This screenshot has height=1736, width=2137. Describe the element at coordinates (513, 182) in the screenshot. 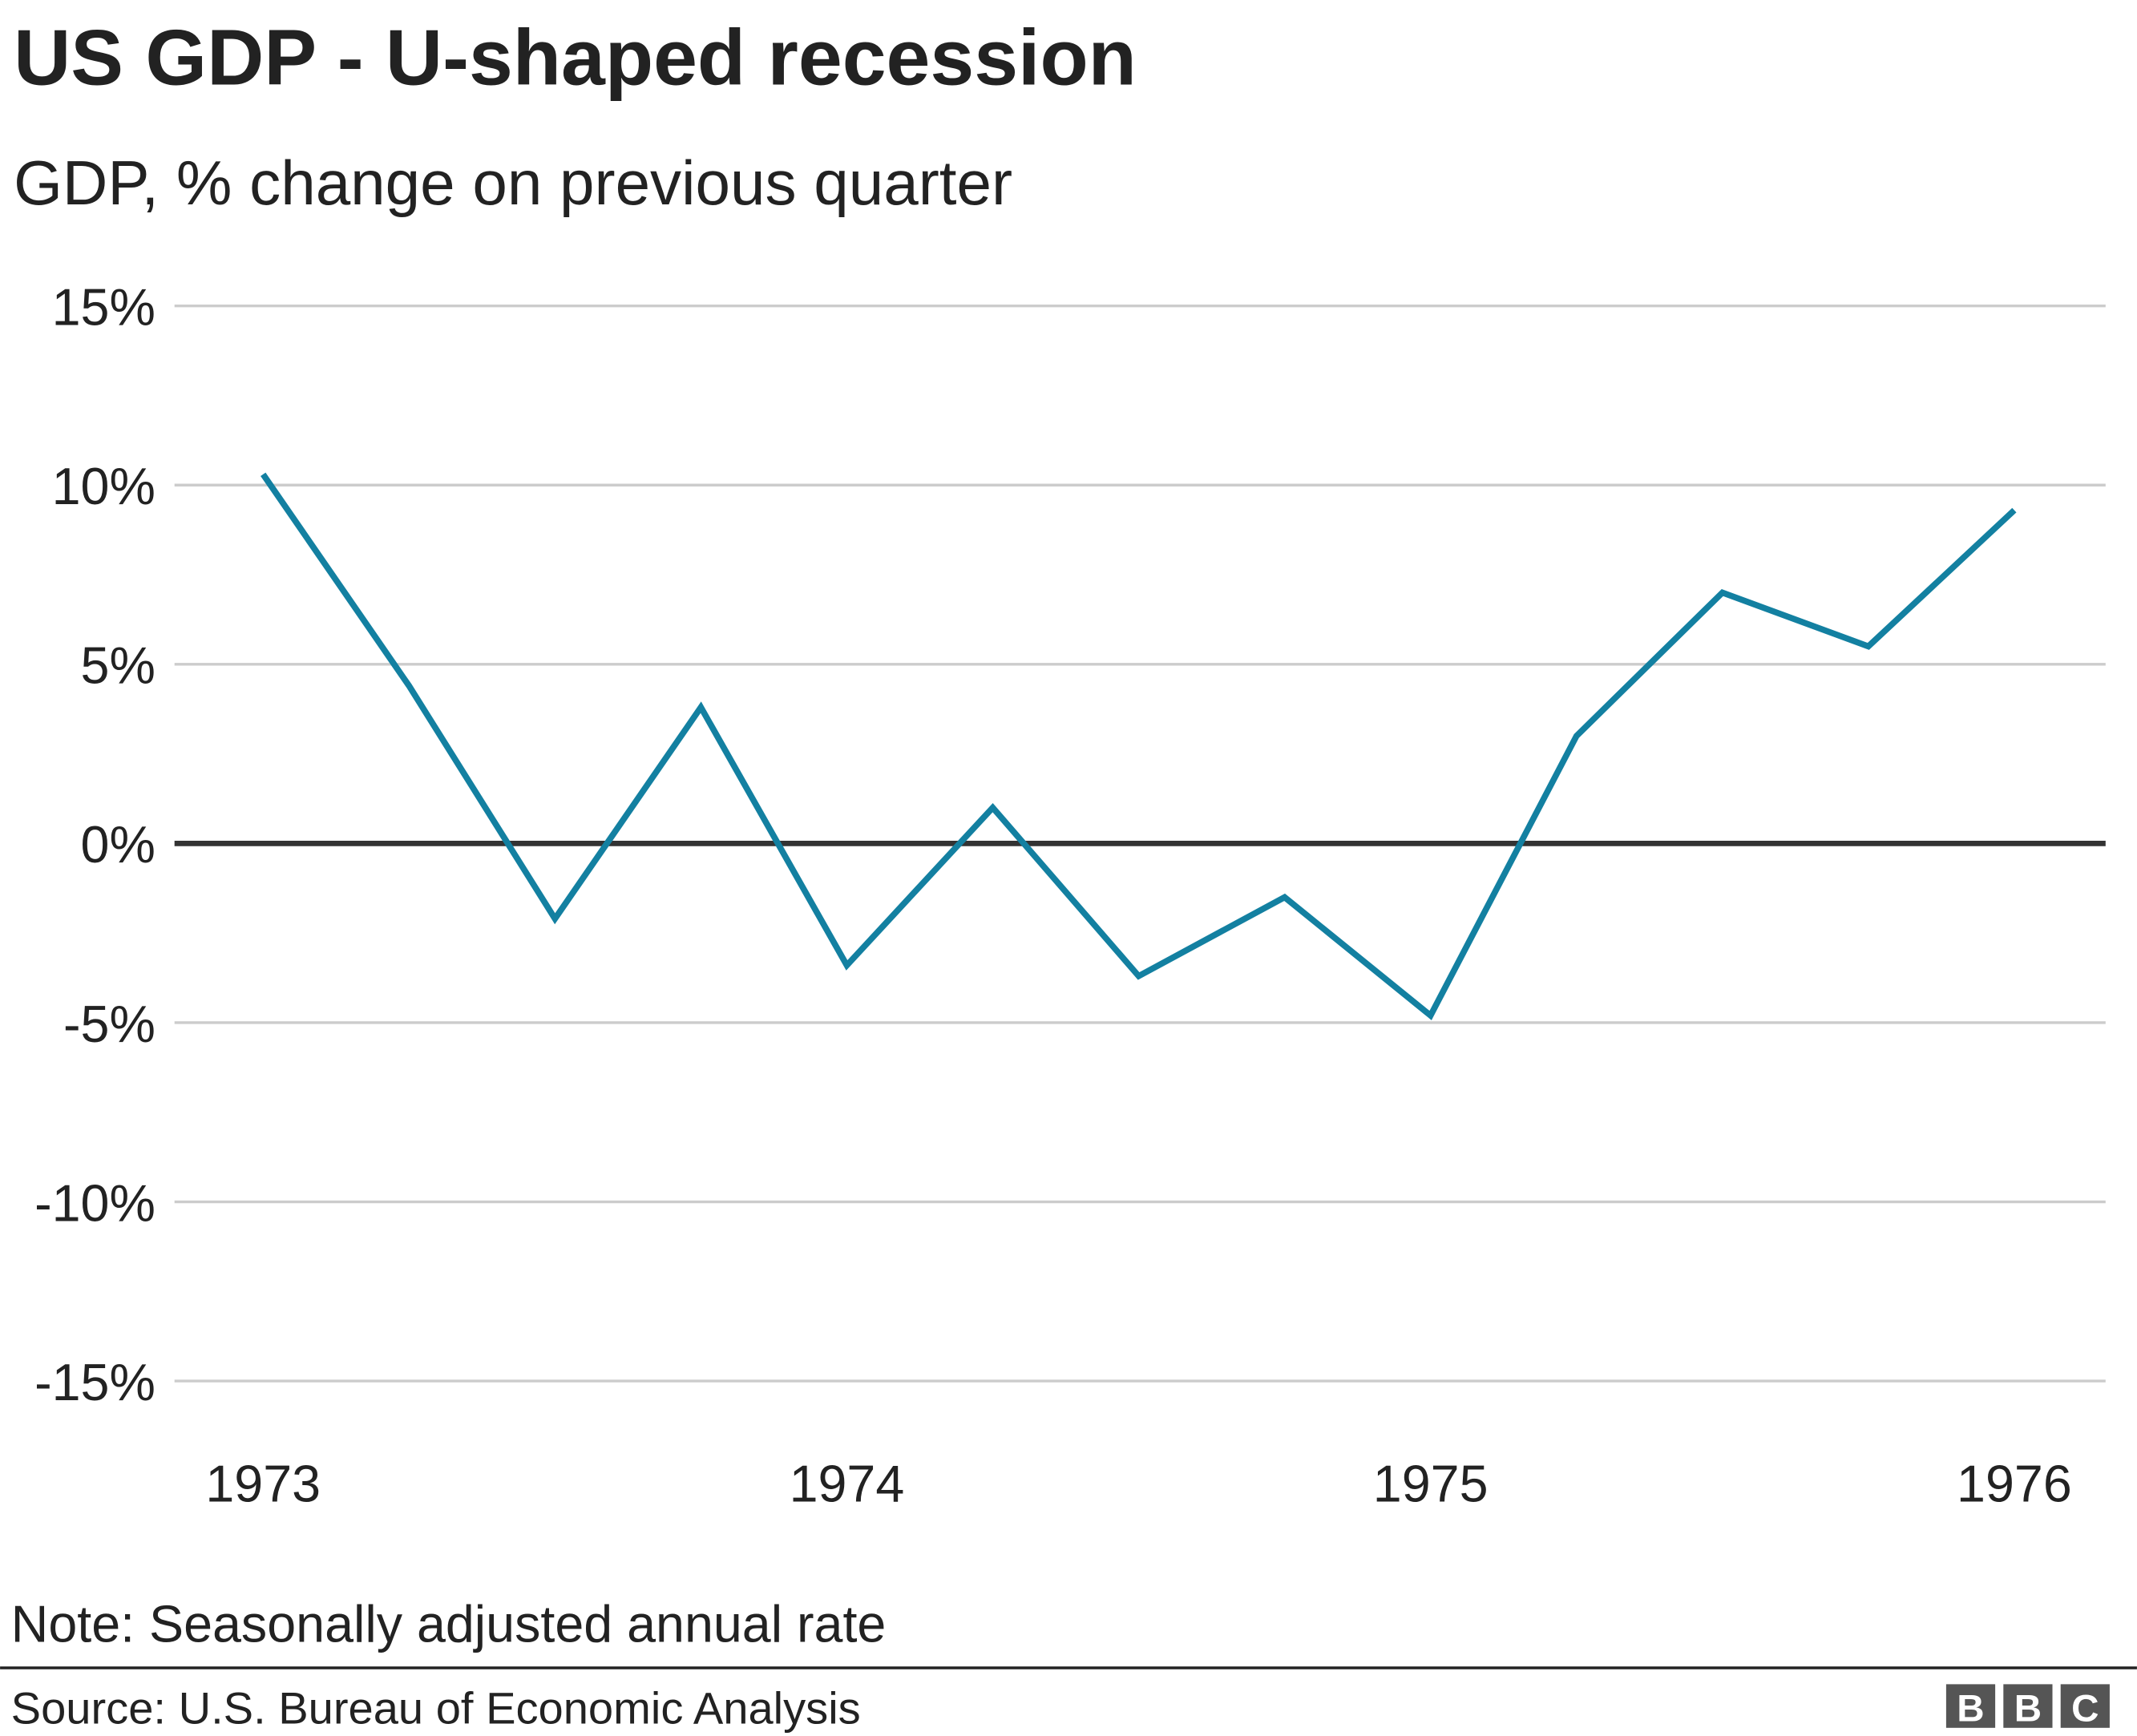

I see `chart-subtitle: GDP, % change on previous quarter` at that location.